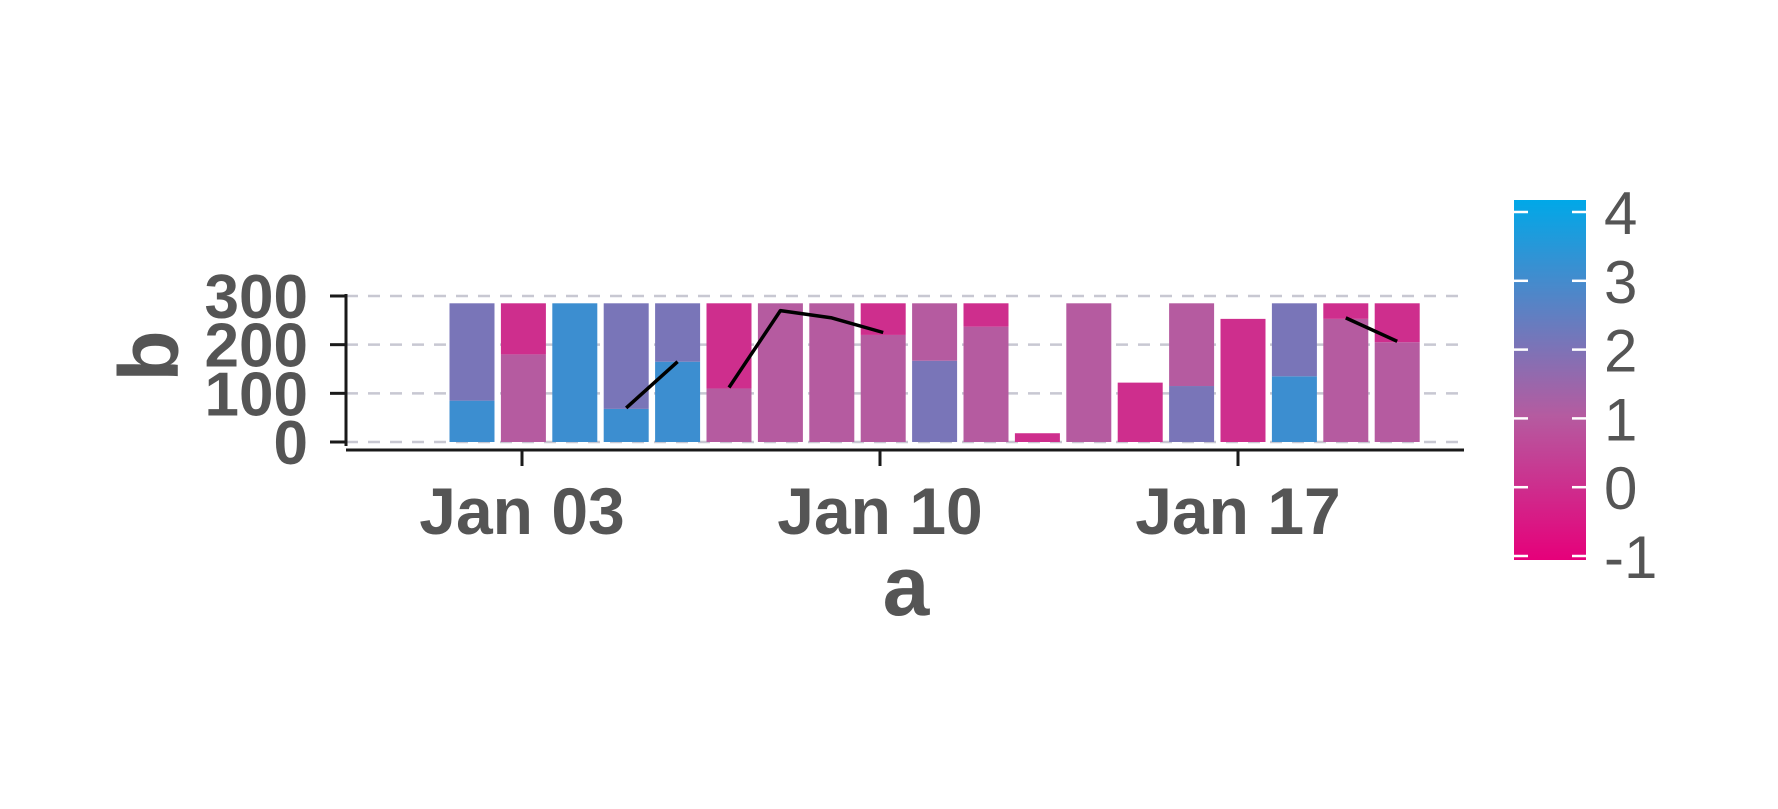  What do you see at coordinates (256, 346) in the screenshot?
I see `y-tick-label: 200` at bounding box center [256, 346].